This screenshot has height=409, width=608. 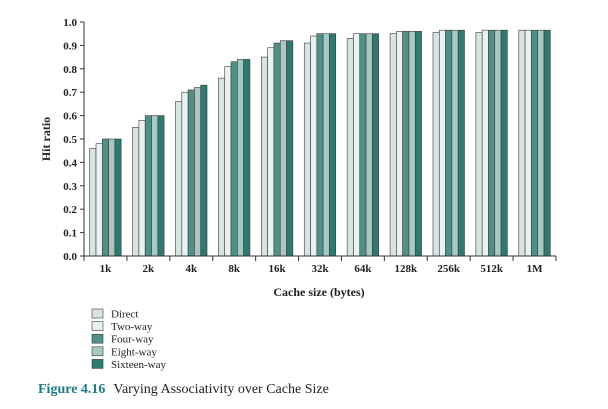 What do you see at coordinates (228, 161) in the screenshot?
I see `bar-two-way-8k` at bounding box center [228, 161].